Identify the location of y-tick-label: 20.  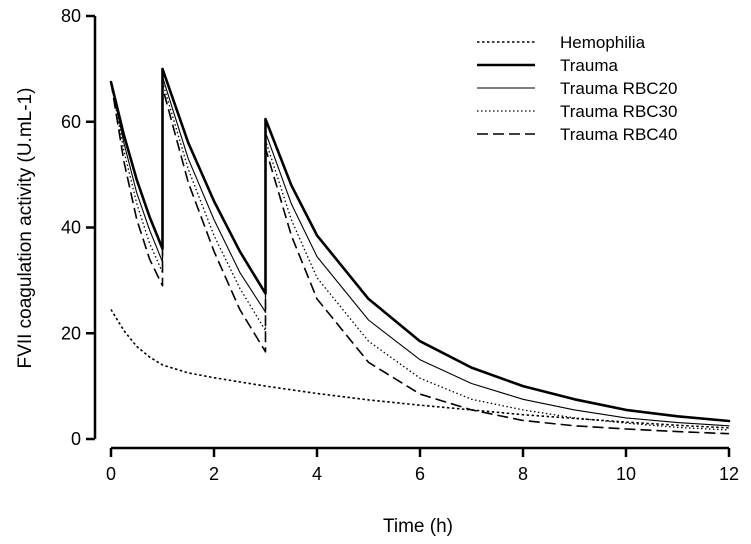
(71, 333).